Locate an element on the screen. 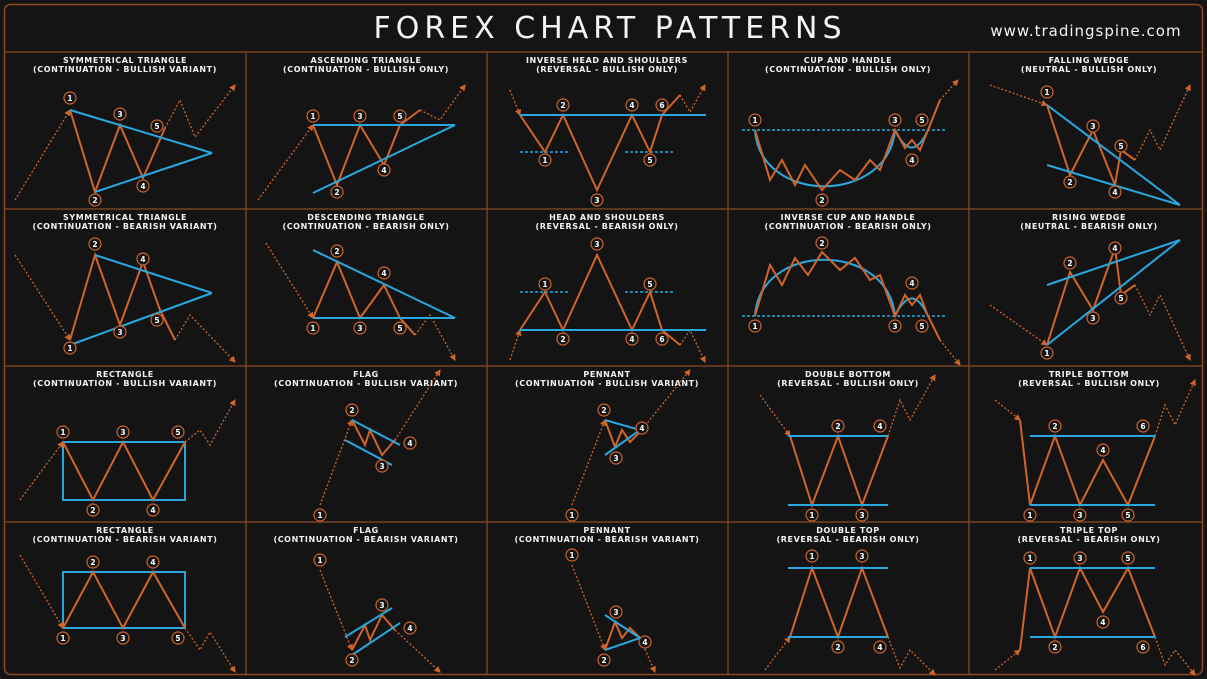  pattern-name: DOUBLE BOTTOM is located at coordinates (848, 374).